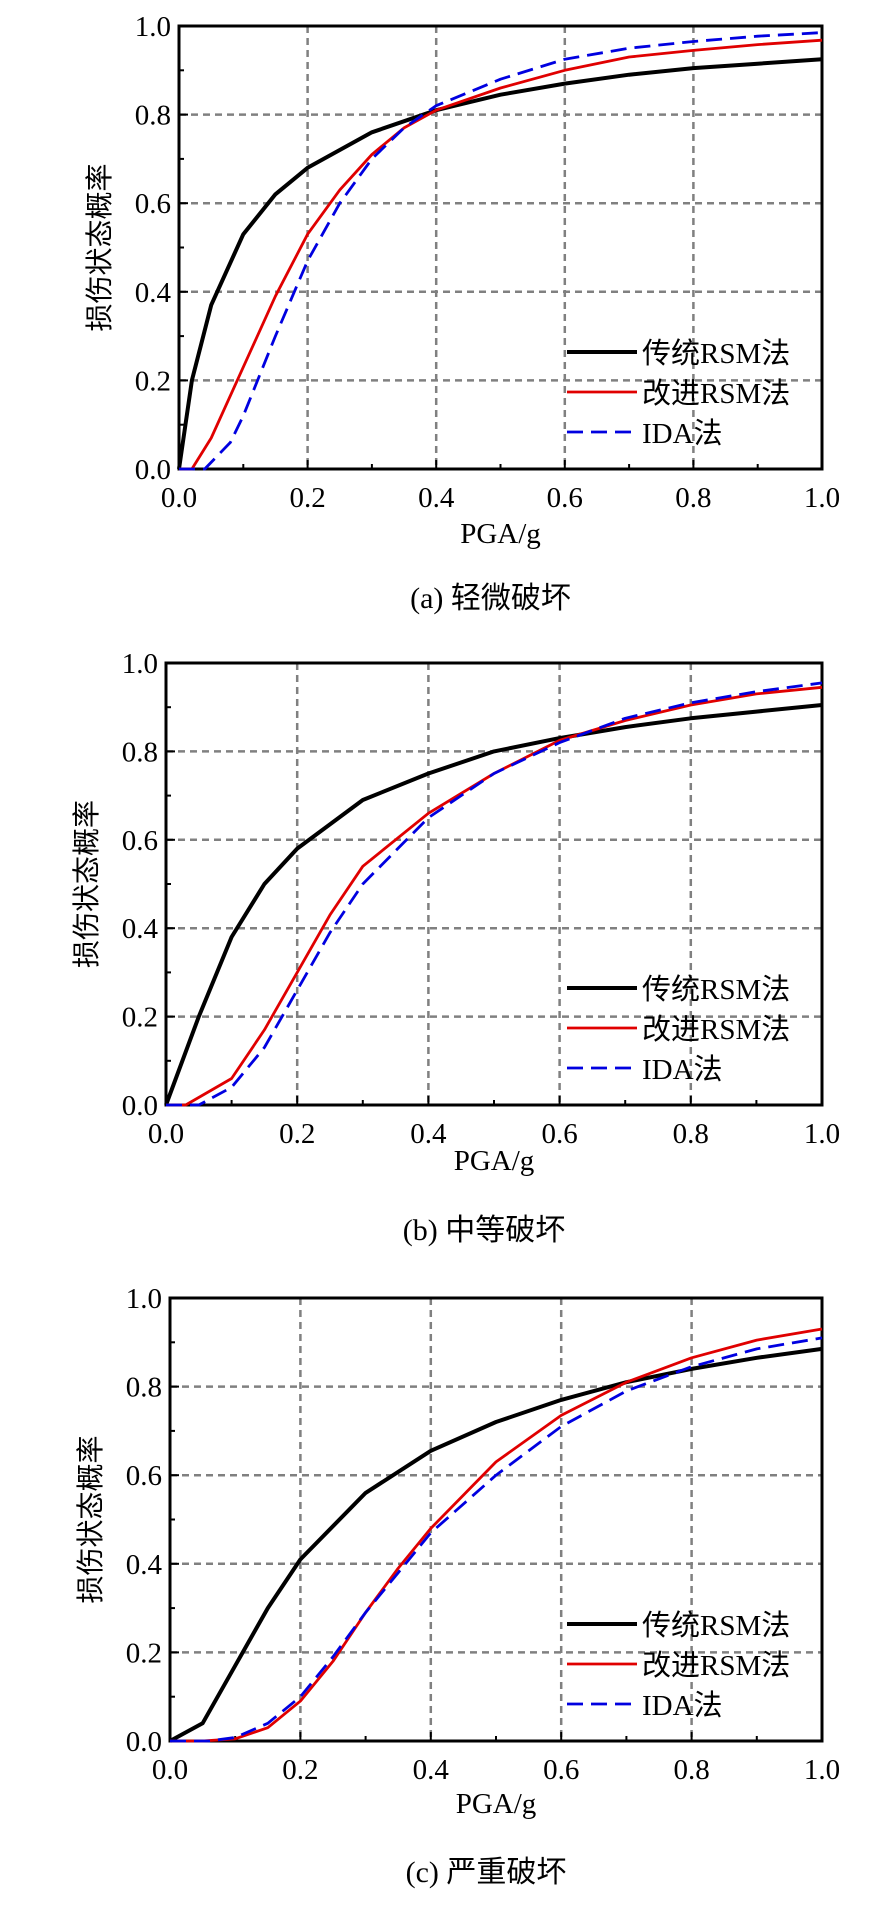 The height and width of the screenshot is (1924, 880). I want to click on panel-caption: (a) 轻微破坏, so click(490, 598).